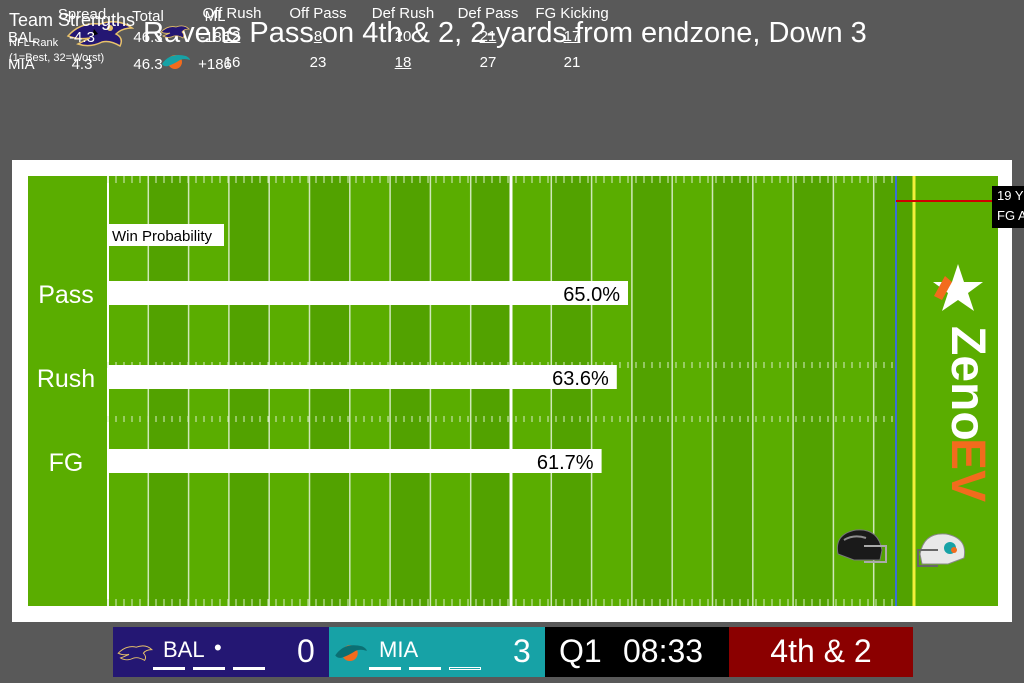 This screenshot has height=683, width=1024. What do you see at coordinates (66, 379) in the screenshot?
I see `category-label-rush: Rush` at bounding box center [66, 379].